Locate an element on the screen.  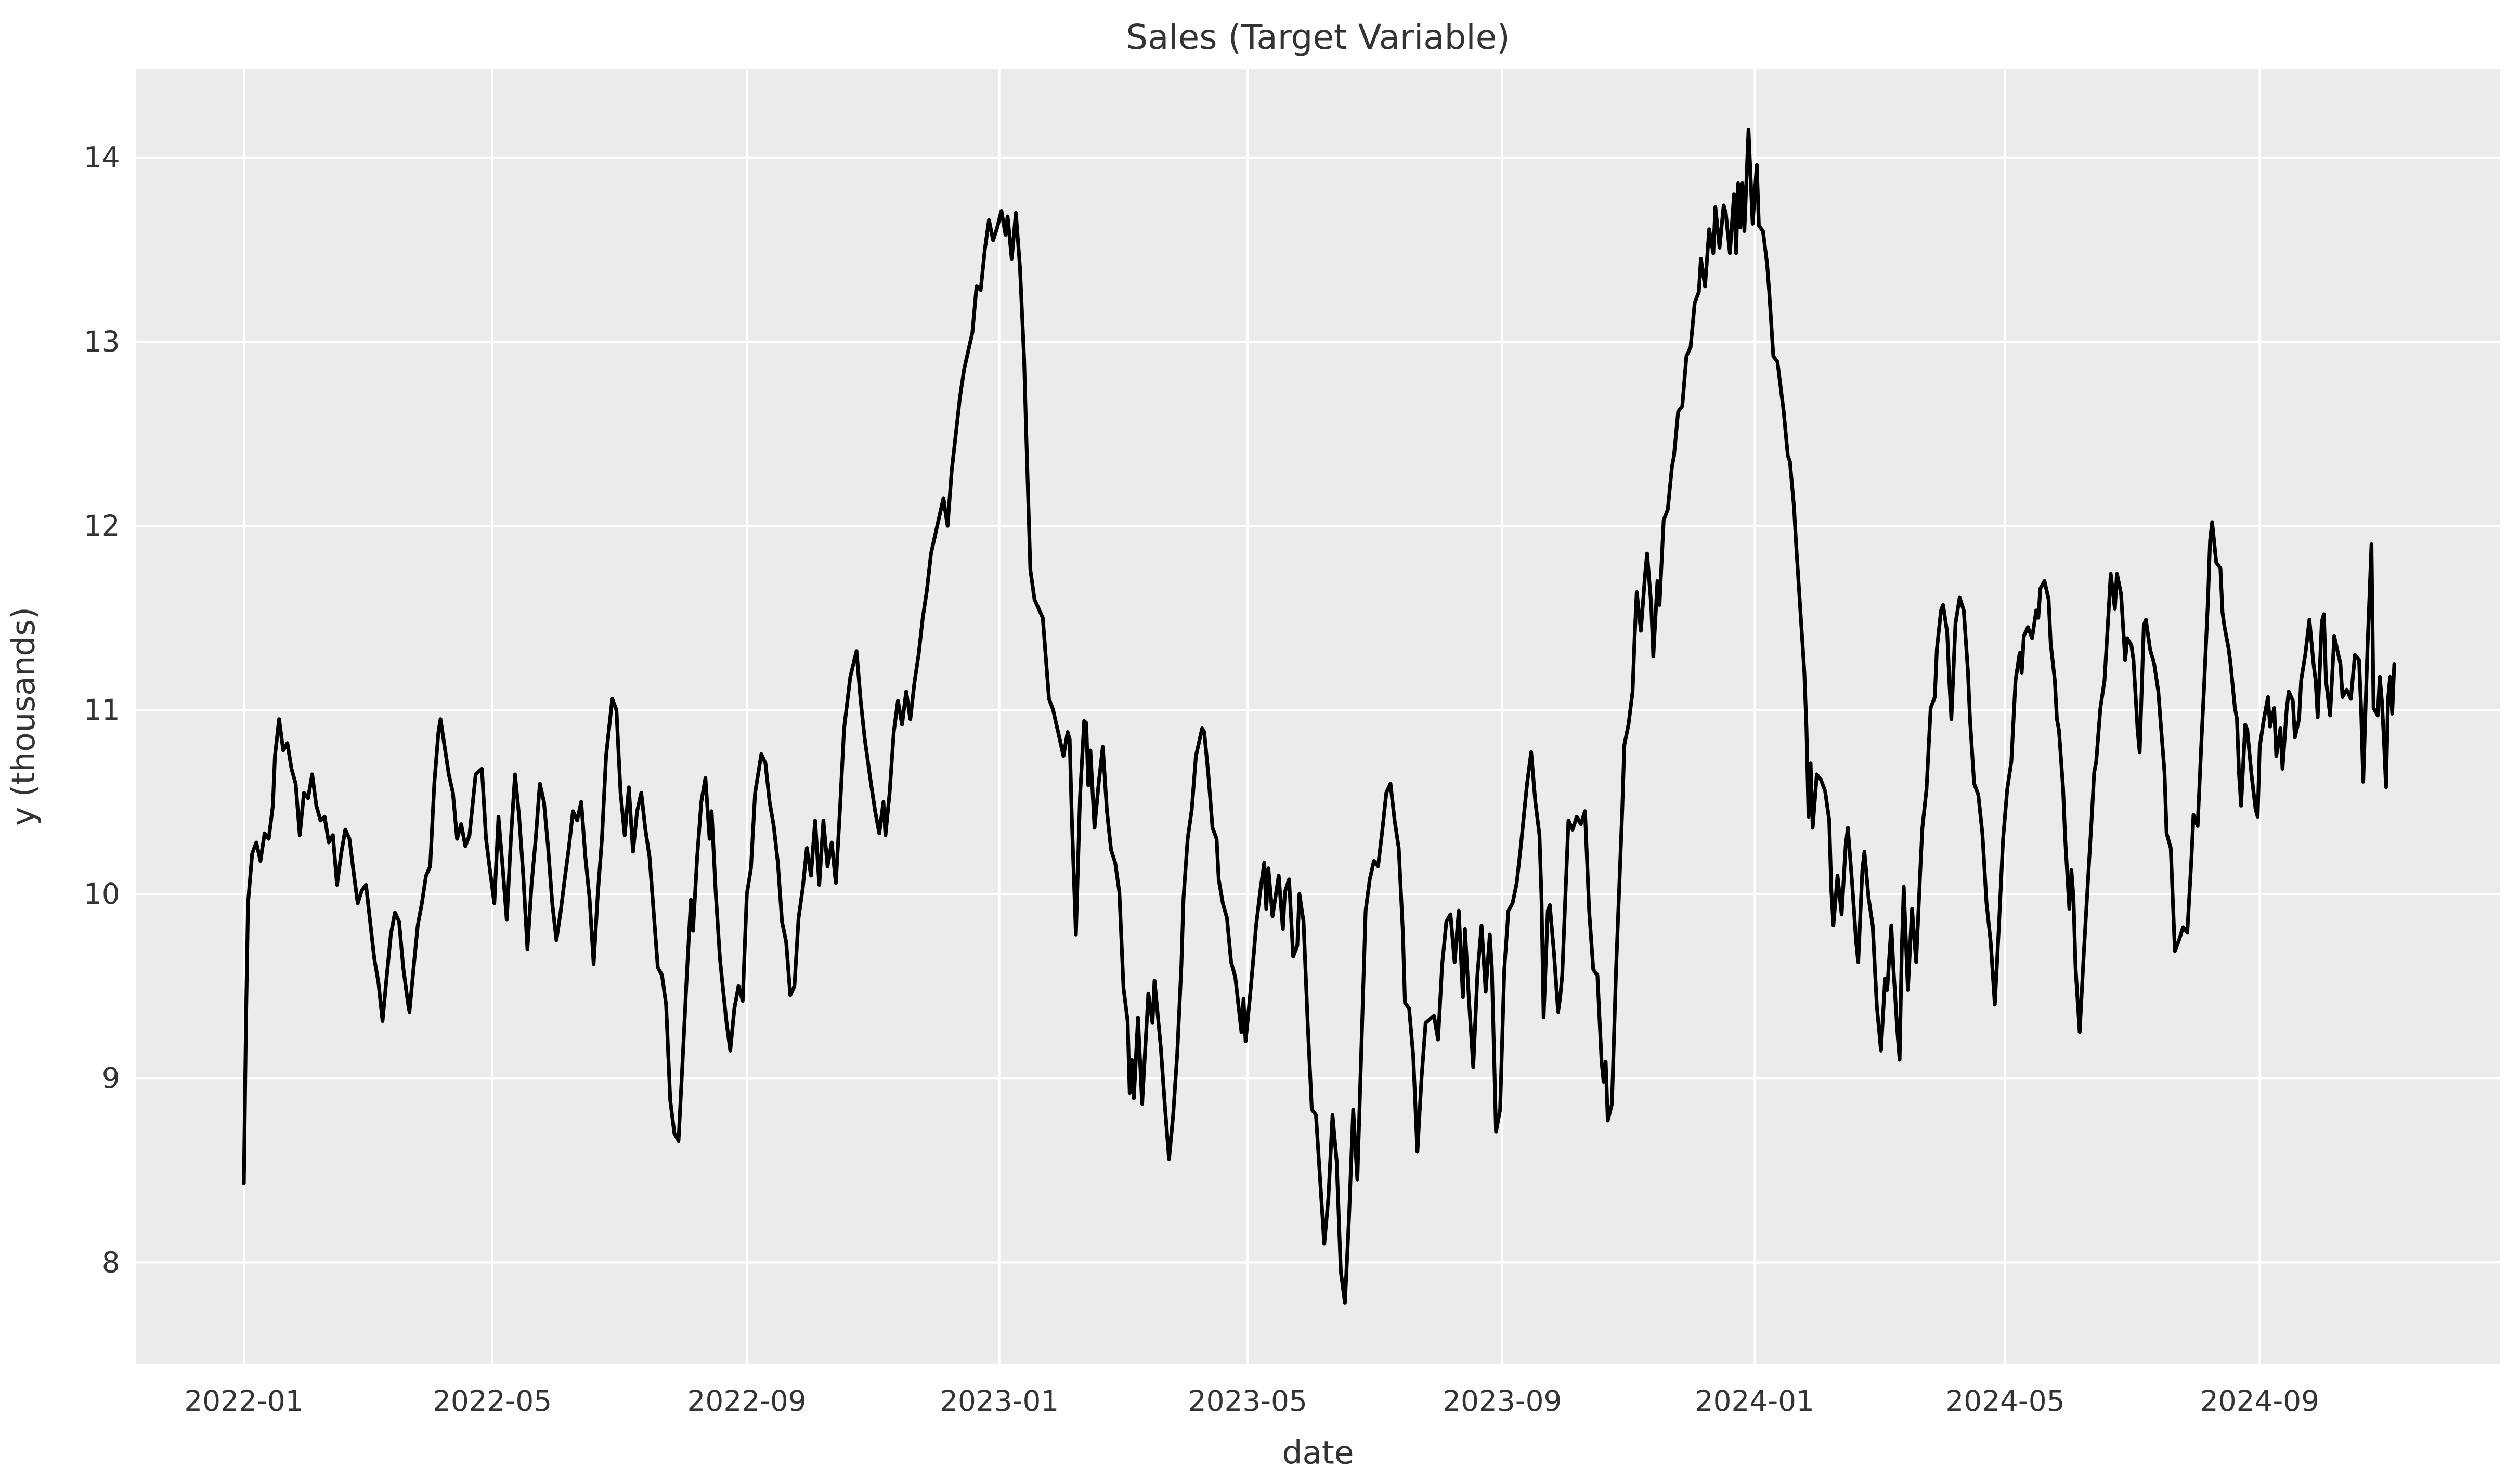
y-tick-label: 9 is located at coordinates (111, 1078).